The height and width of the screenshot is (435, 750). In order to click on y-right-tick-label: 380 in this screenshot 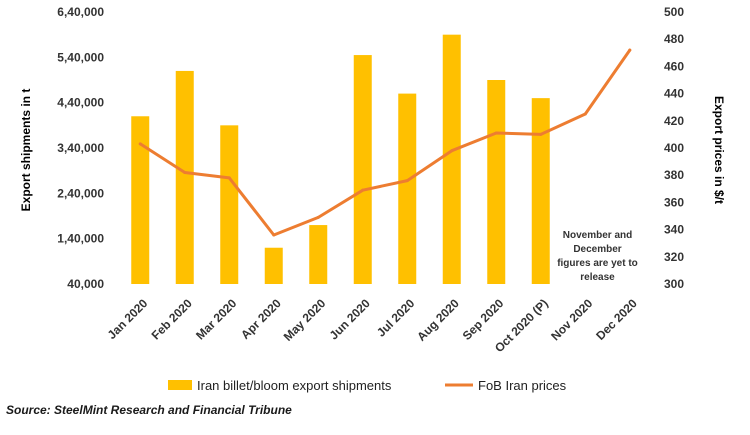, I will do `click(674, 175)`.